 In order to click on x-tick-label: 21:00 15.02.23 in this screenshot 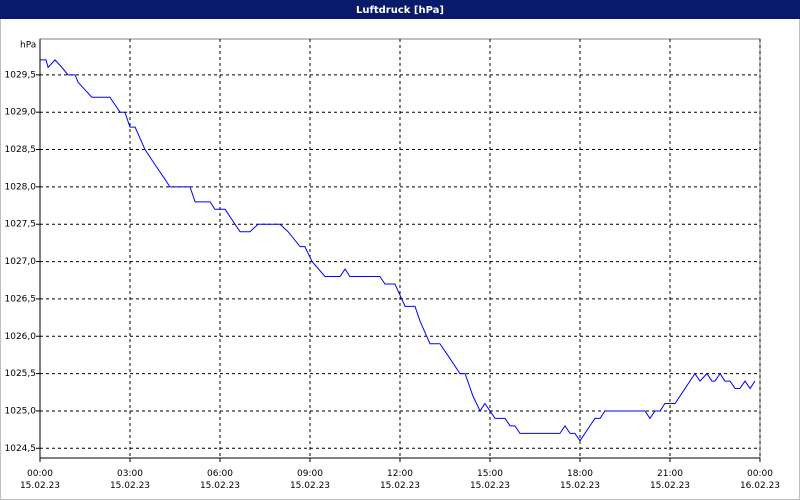, I will do `click(670, 480)`.